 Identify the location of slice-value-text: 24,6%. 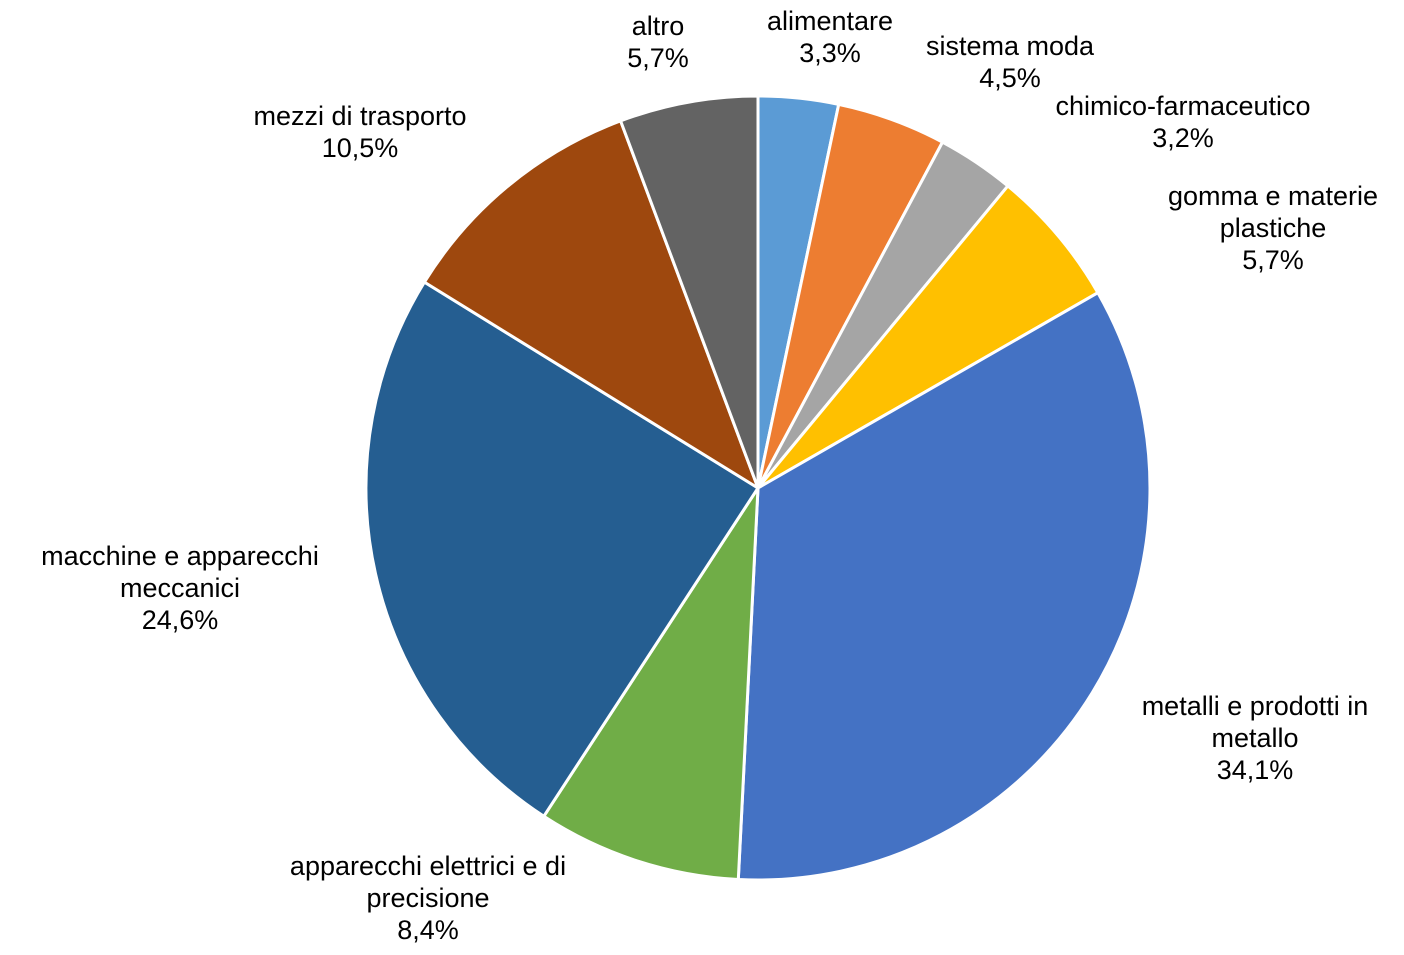
(180, 620).